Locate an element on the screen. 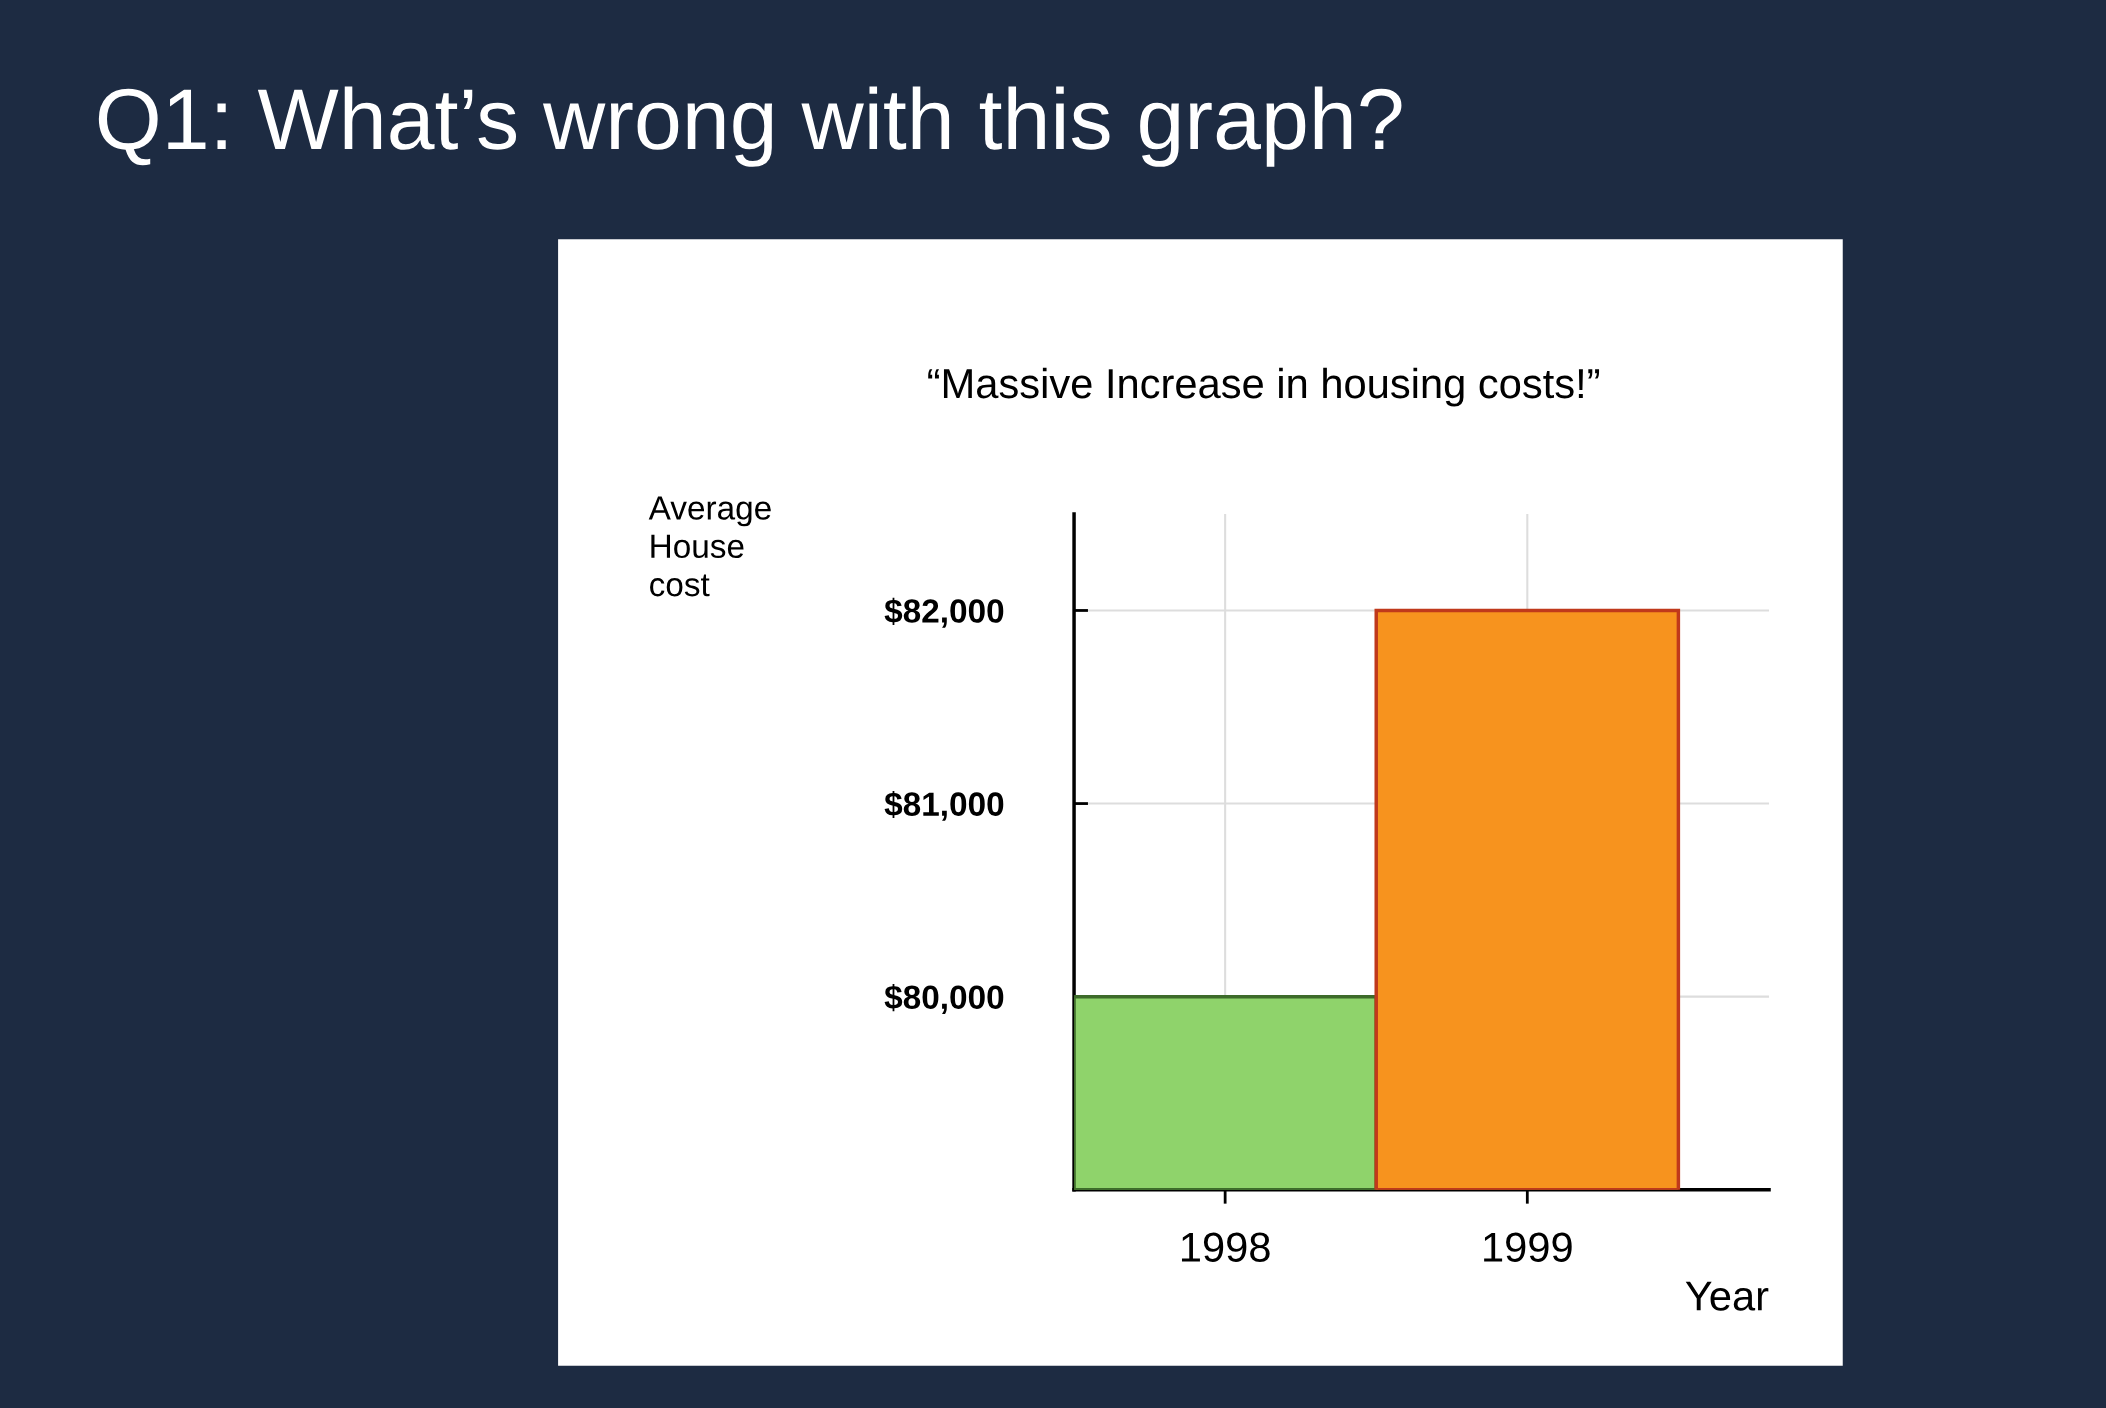 This screenshot has height=1408, width=2106. x-axis-title: Year is located at coordinates (1727, 1296).